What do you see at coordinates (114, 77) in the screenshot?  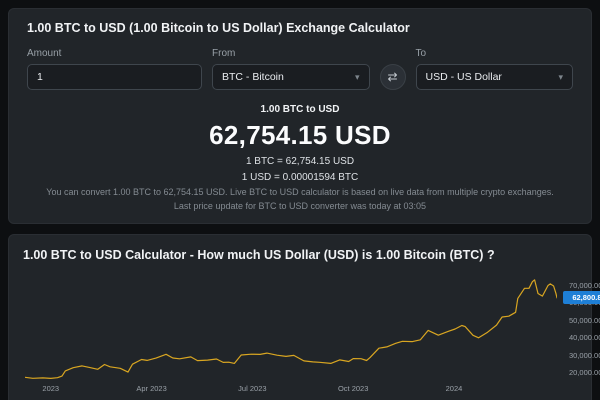 I see `amount-input` at bounding box center [114, 77].